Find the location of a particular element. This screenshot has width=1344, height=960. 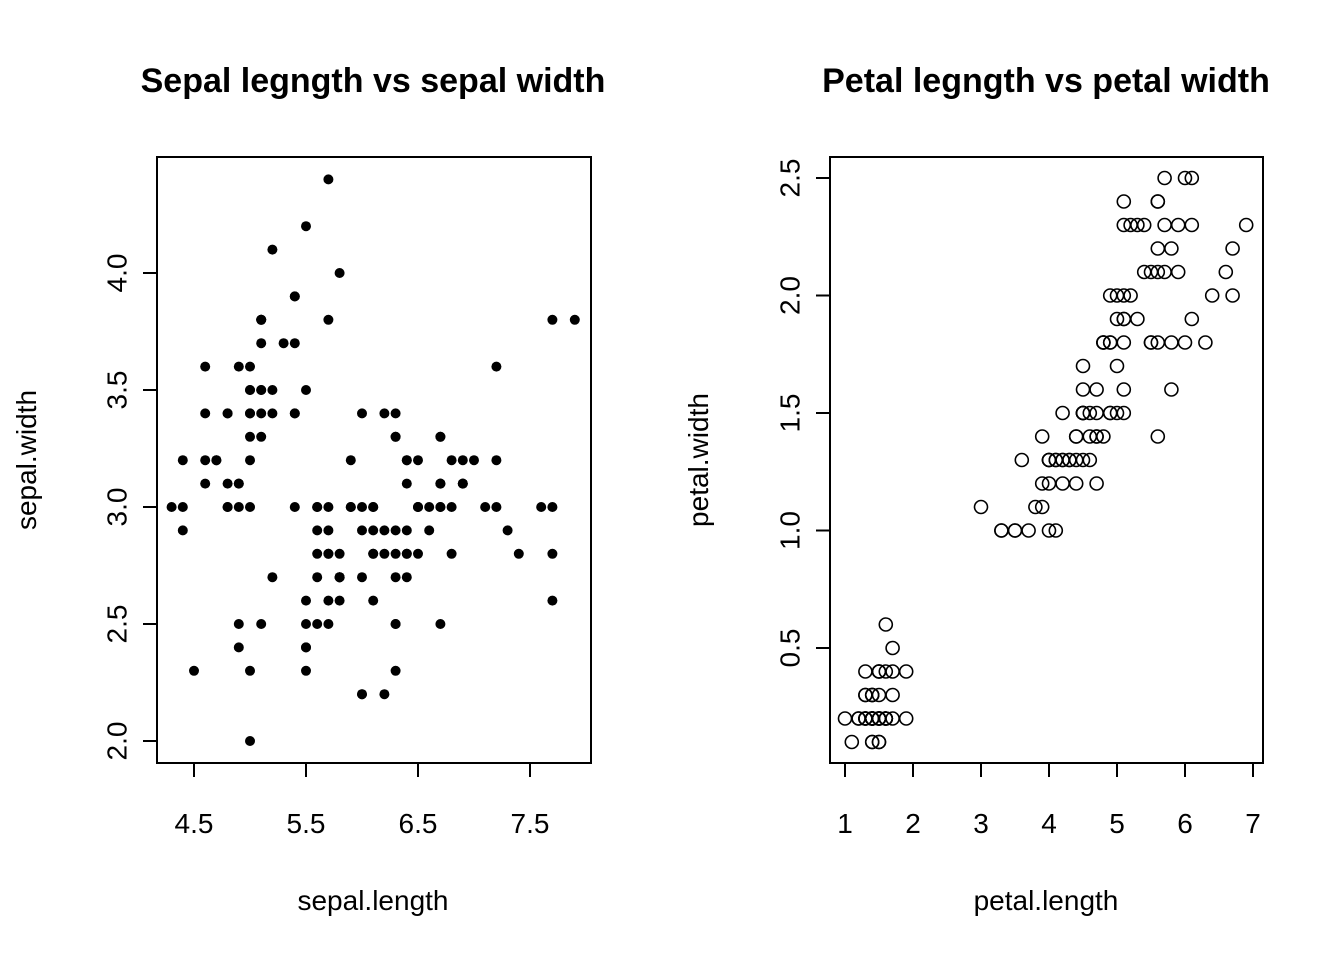

x-axis-label: petal.length is located at coordinates (1046, 900).